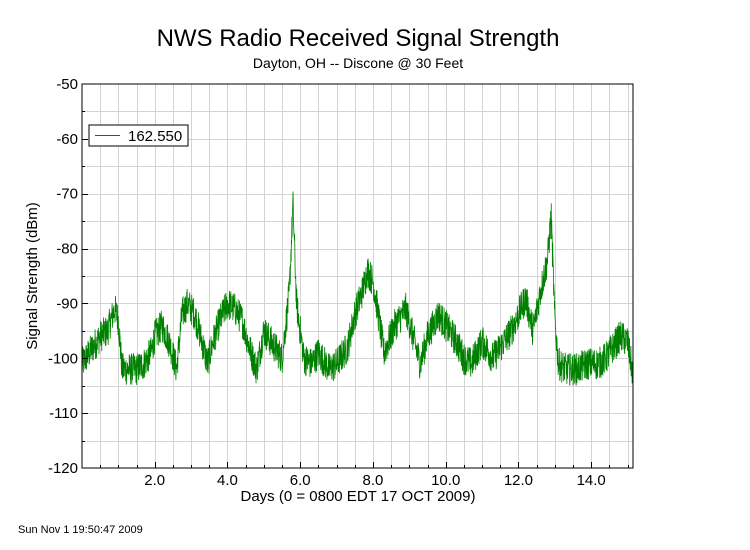 The width and height of the screenshot is (750, 550). I want to click on y-tick-label: -110, so click(63, 413).